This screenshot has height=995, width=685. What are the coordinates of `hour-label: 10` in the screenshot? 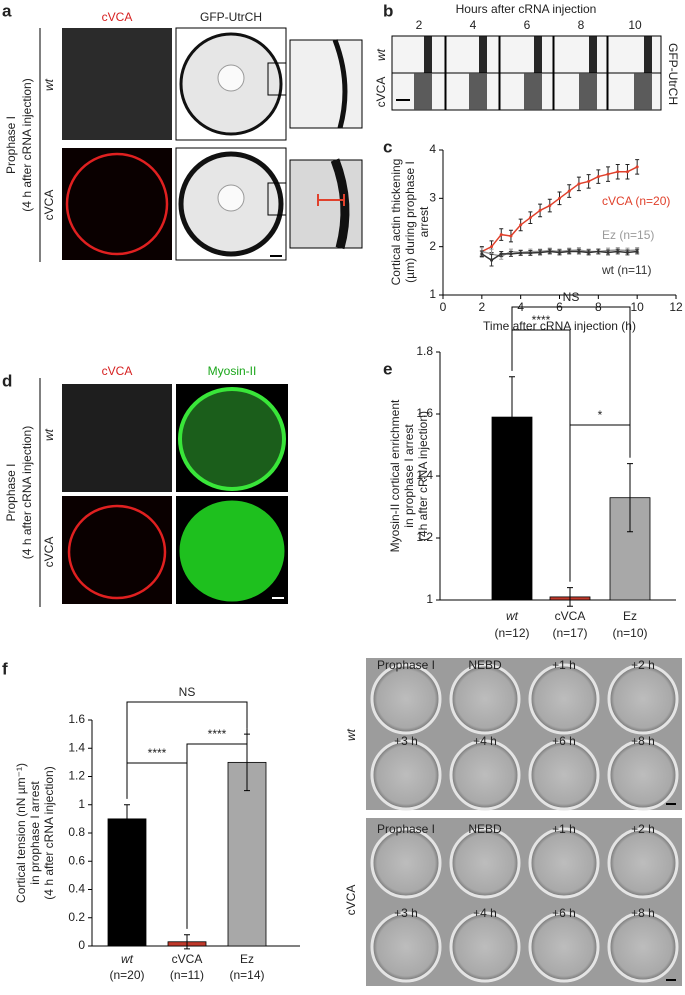 It's located at (635, 25).